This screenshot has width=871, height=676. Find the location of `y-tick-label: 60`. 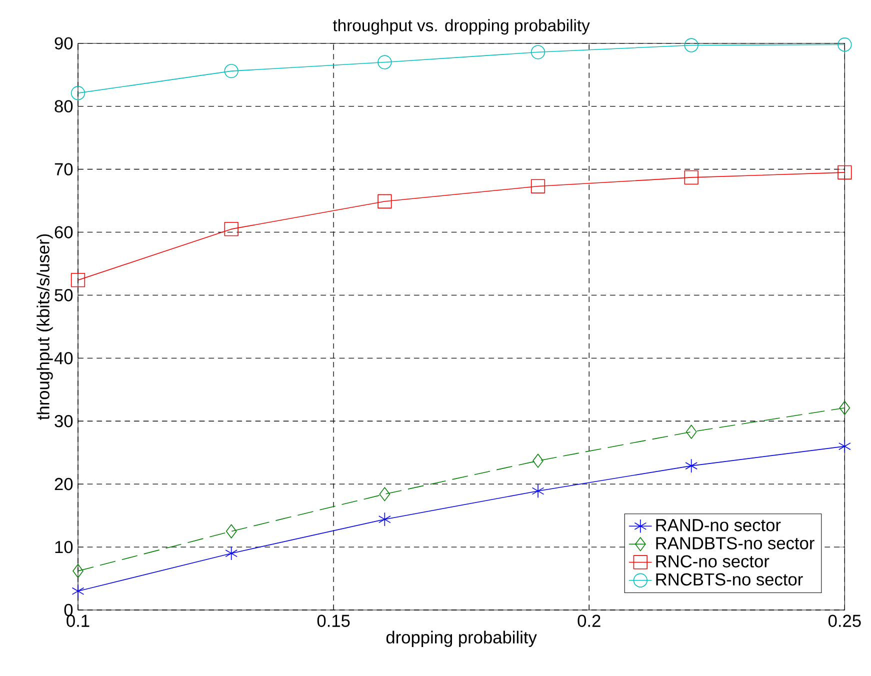

y-tick-label: 60 is located at coordinates (63, 232).